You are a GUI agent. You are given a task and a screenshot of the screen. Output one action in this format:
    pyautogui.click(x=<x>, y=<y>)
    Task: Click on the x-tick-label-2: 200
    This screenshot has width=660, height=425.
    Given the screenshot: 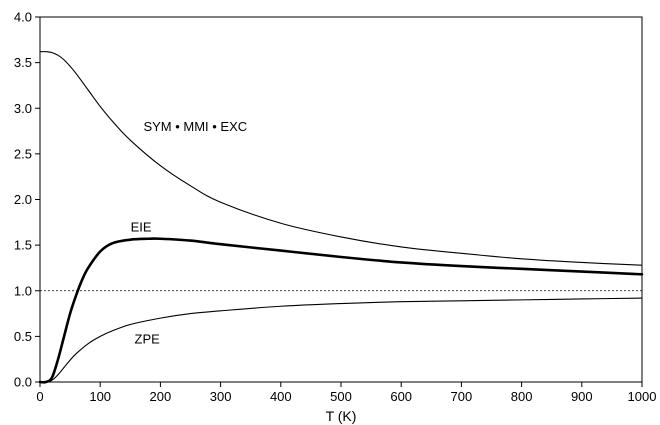 What is the action you would take?
    pyautogui.click(x=161, y=396)
    